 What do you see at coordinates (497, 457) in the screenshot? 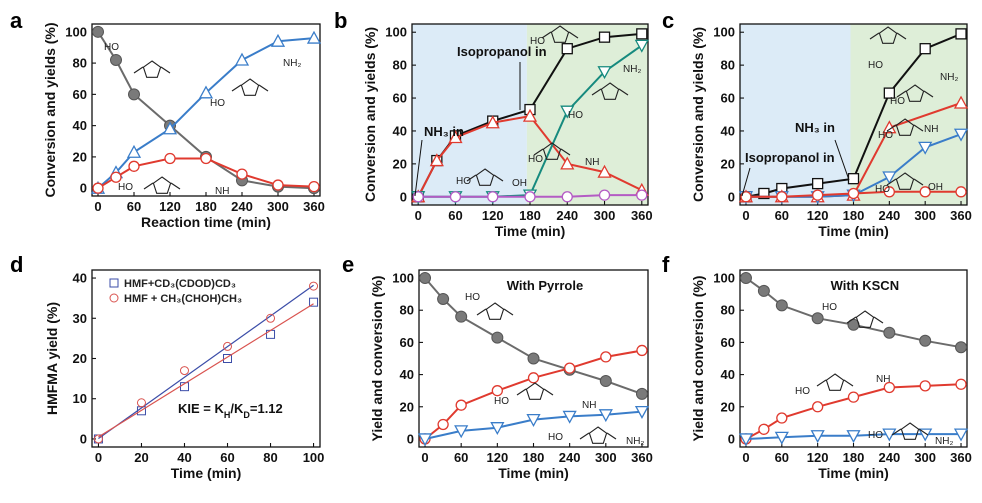
I see `x-tick-label: 120` at bounding box center [497, 457].